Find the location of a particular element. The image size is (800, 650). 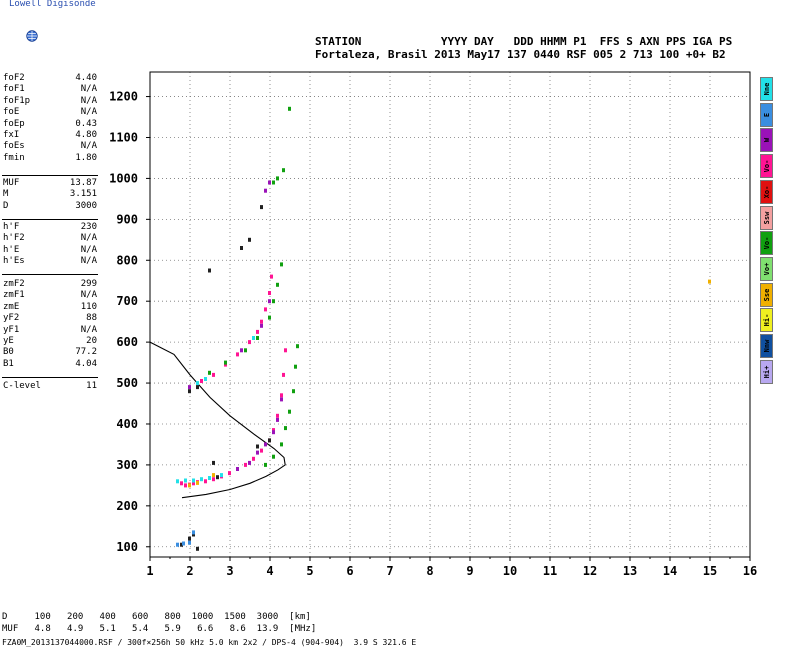

x-tick-label: 10 is located at coordinates (510, 571).